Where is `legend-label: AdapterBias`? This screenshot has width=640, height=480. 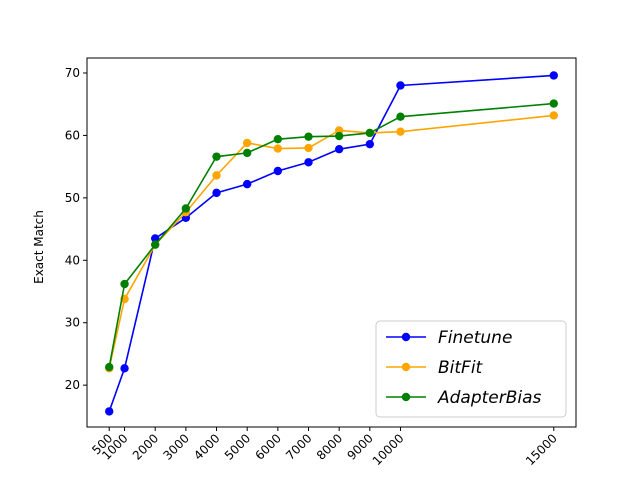 legend-label: AdapterBias is located at coordinates (489, 398).